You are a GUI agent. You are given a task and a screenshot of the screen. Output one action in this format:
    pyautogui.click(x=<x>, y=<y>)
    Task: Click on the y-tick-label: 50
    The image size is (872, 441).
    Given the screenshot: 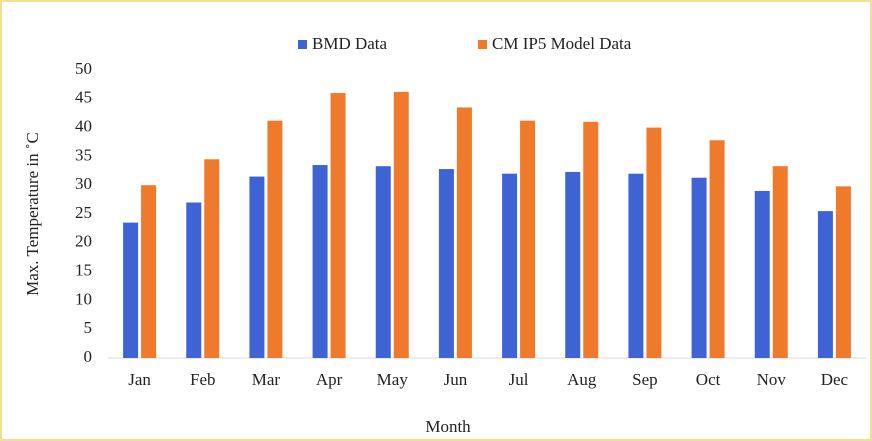 What is the action you would take?
    pyautogui.click(x=83, y=68)
    